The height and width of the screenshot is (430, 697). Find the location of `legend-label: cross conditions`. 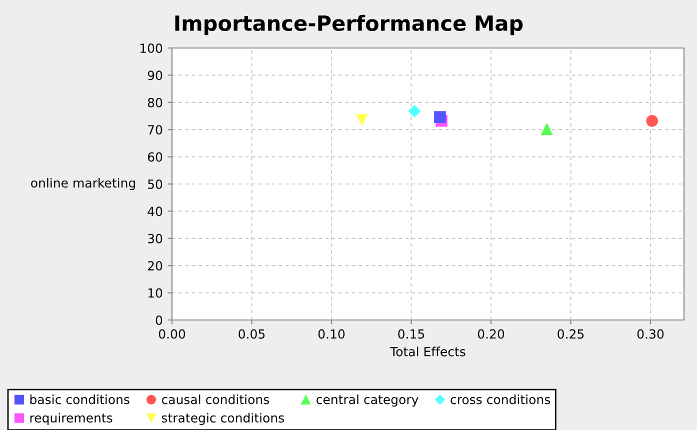

legend-label: cross conditions is located at coordinates (500, 399).